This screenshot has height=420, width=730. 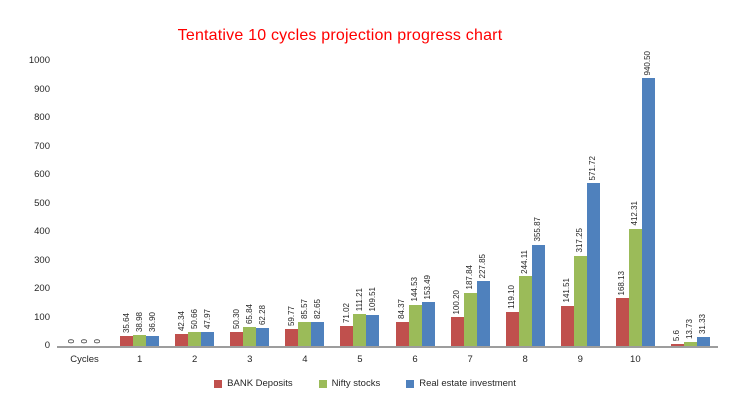 I want to click on bar-bank-deposits: 100.20, so click(x=457, y=318).